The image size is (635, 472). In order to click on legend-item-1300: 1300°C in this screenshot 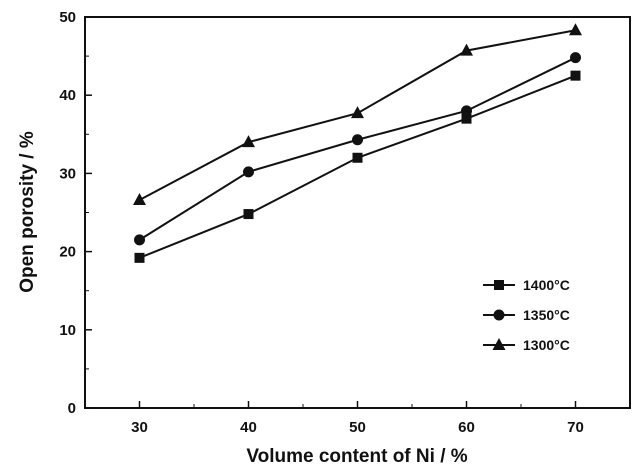, I will do `click(526, 345)`.